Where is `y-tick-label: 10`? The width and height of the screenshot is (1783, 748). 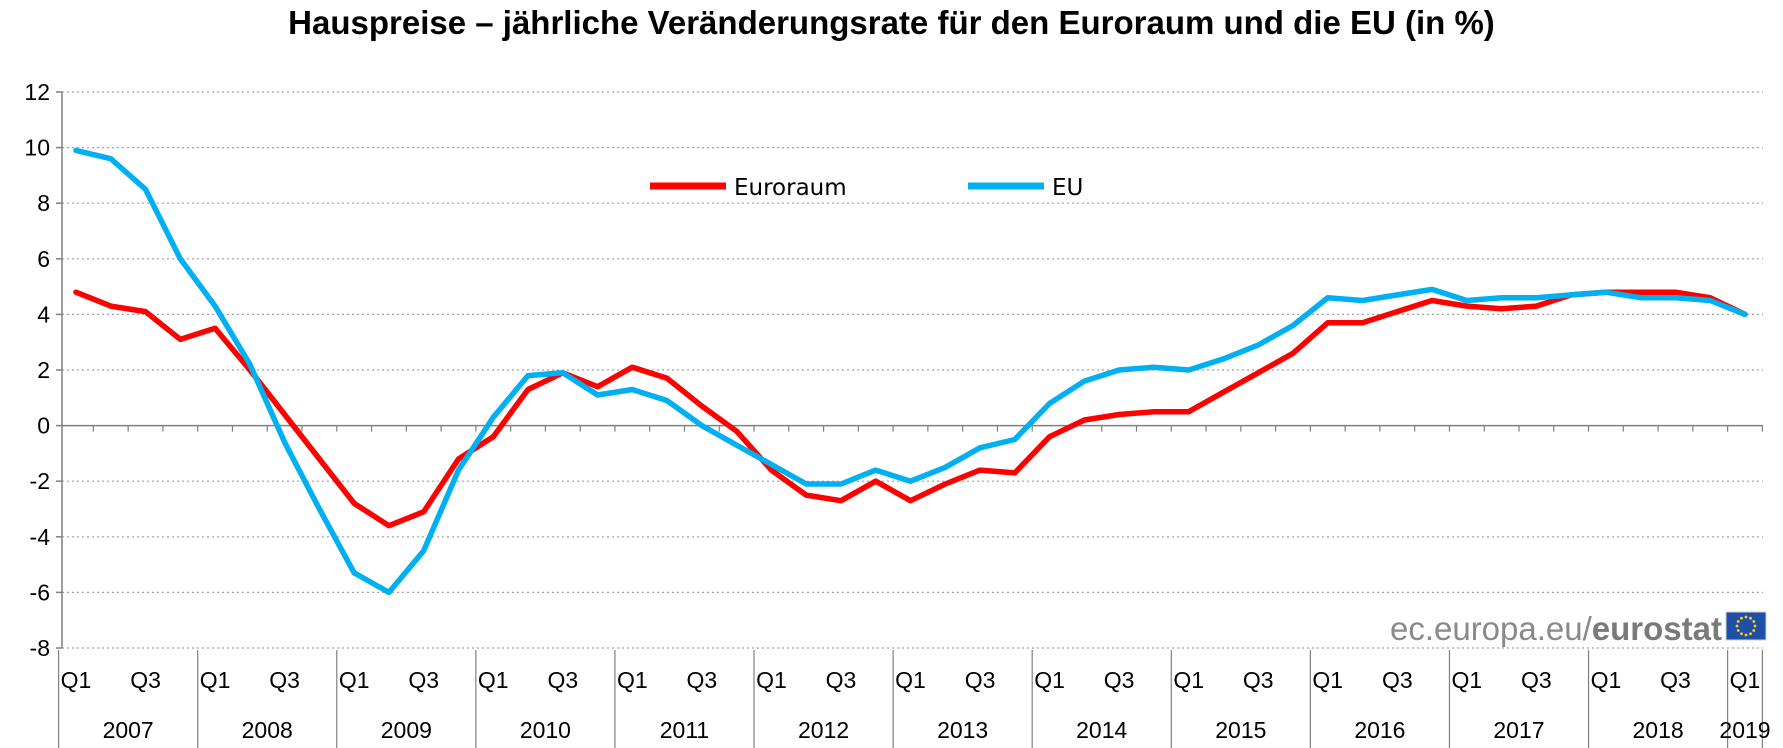 y-tick-label: 10 is located at coordinates (37, 148).